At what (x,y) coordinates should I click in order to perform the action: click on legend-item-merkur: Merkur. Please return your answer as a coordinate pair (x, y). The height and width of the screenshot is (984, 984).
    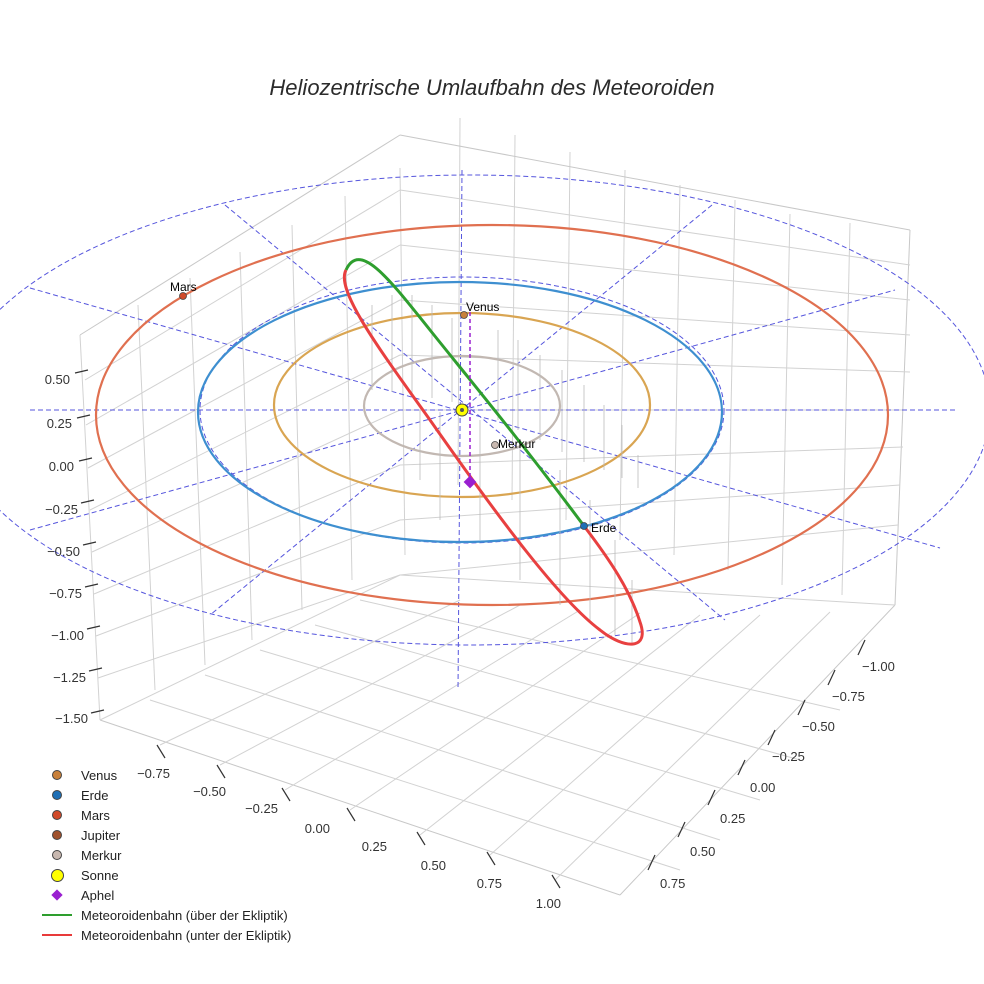
    Looking at the image, I should click on (165, 855).